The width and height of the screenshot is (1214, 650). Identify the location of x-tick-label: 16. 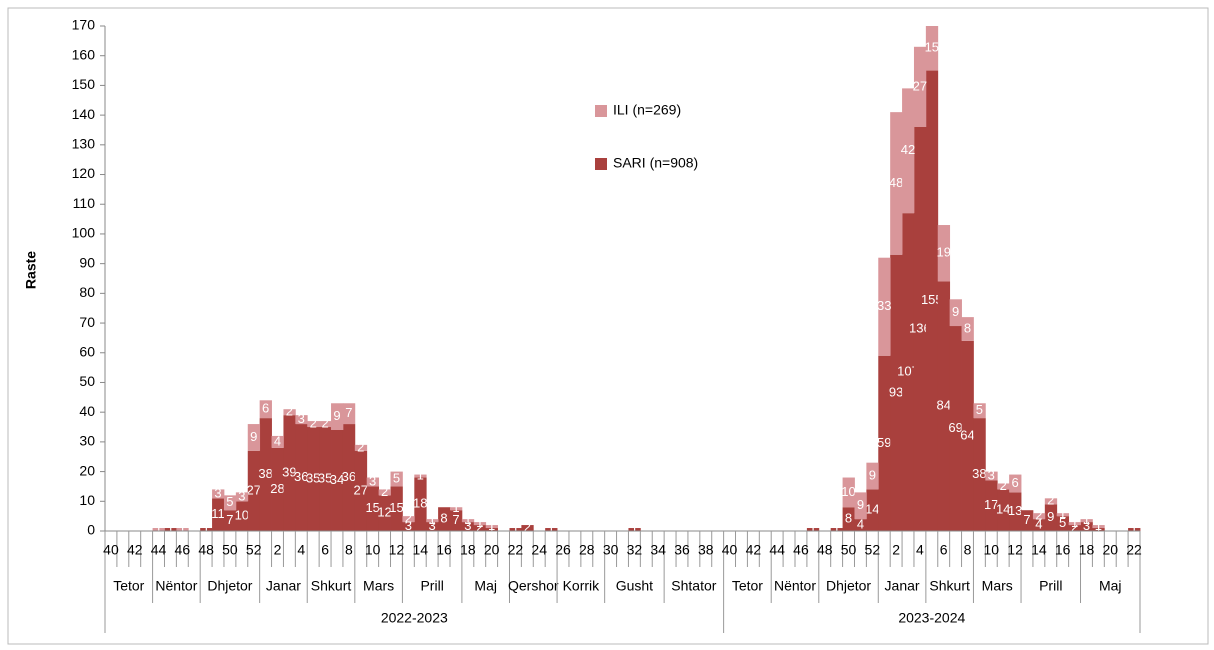
(1063, 550).